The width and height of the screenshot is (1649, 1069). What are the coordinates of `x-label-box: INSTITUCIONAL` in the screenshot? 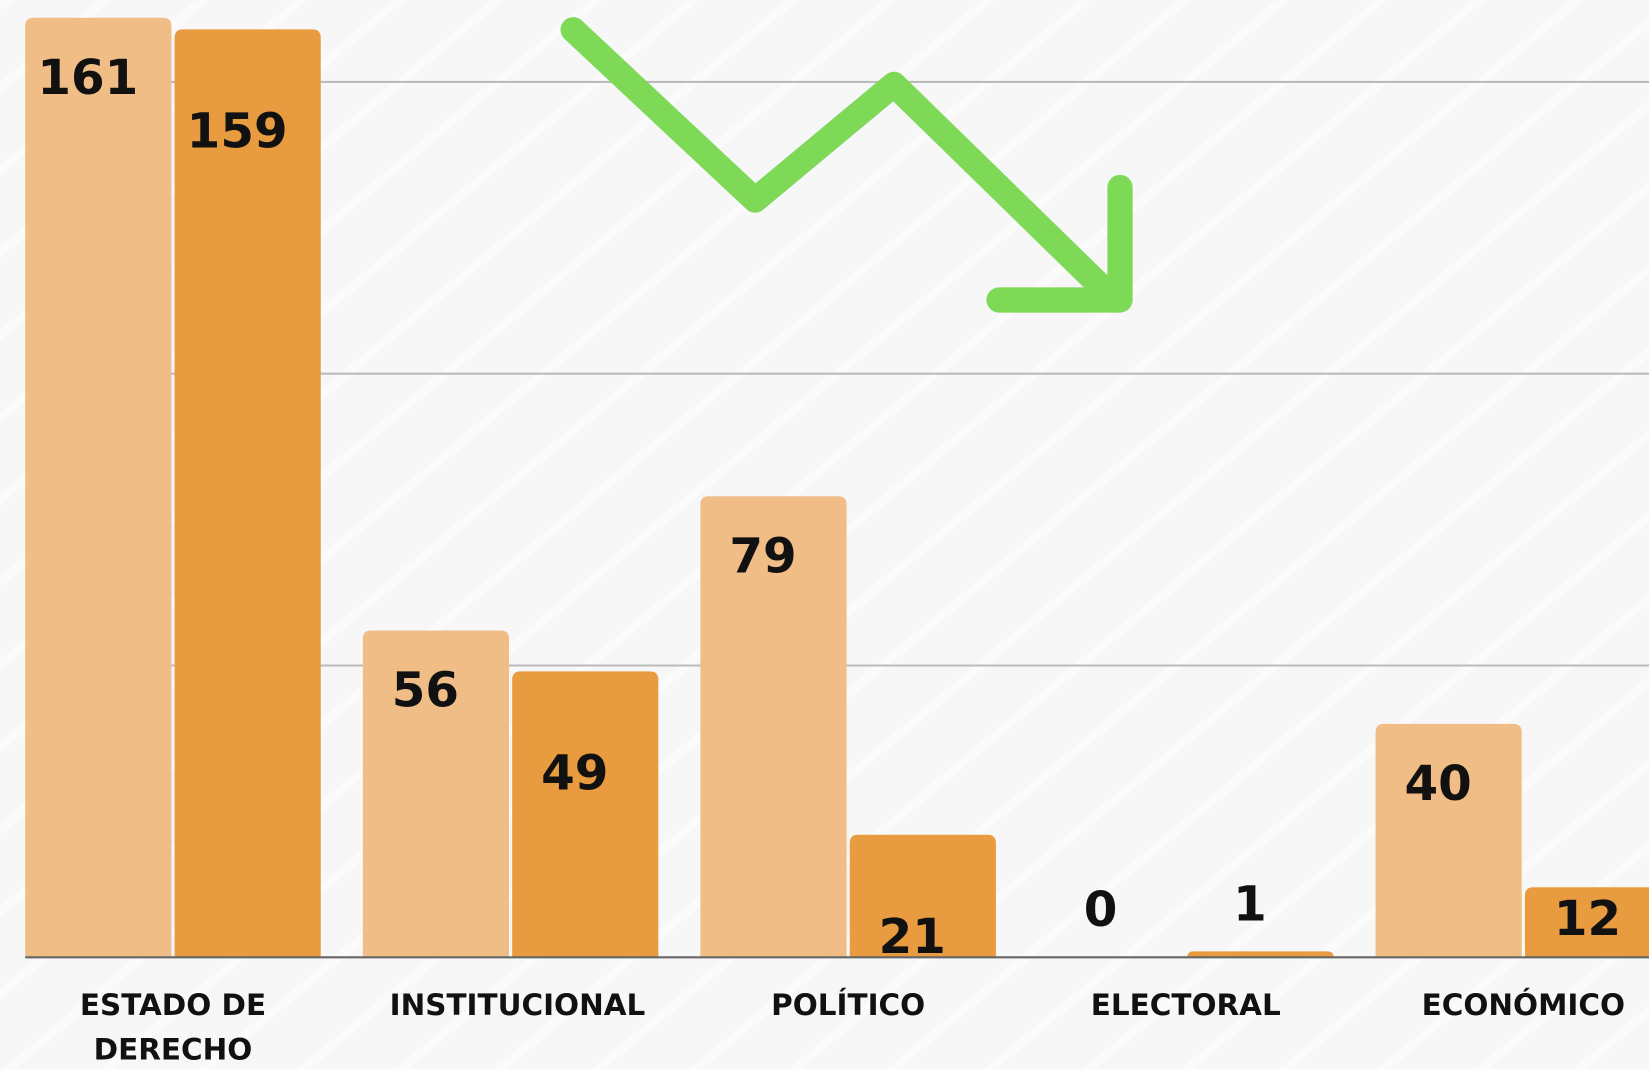 It's located at (517, 1005).